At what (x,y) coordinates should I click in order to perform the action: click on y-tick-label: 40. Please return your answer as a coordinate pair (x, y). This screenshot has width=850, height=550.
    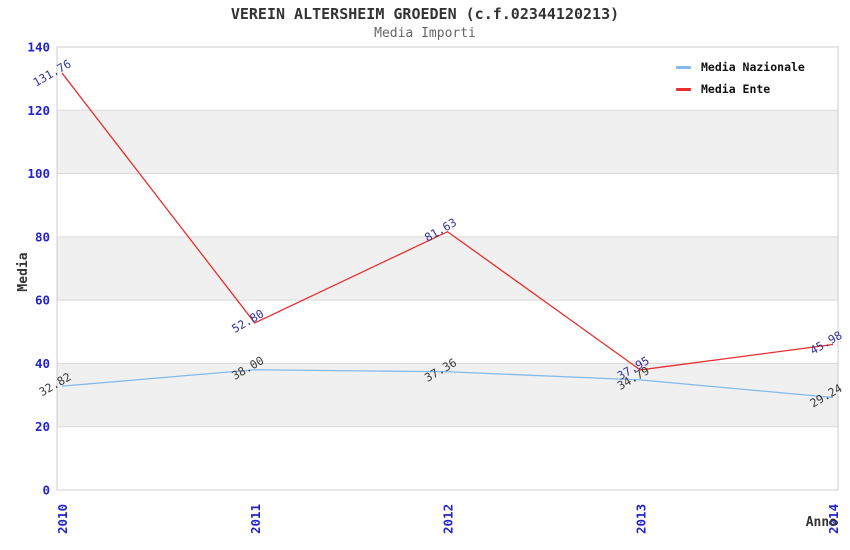
    Looking at the image, I should click on (42, 363).